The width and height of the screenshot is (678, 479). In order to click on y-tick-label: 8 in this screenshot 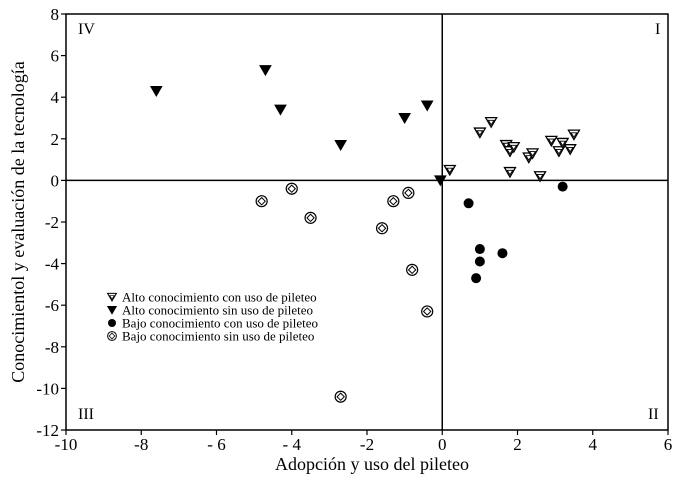, I will do `click(55, 14)`.